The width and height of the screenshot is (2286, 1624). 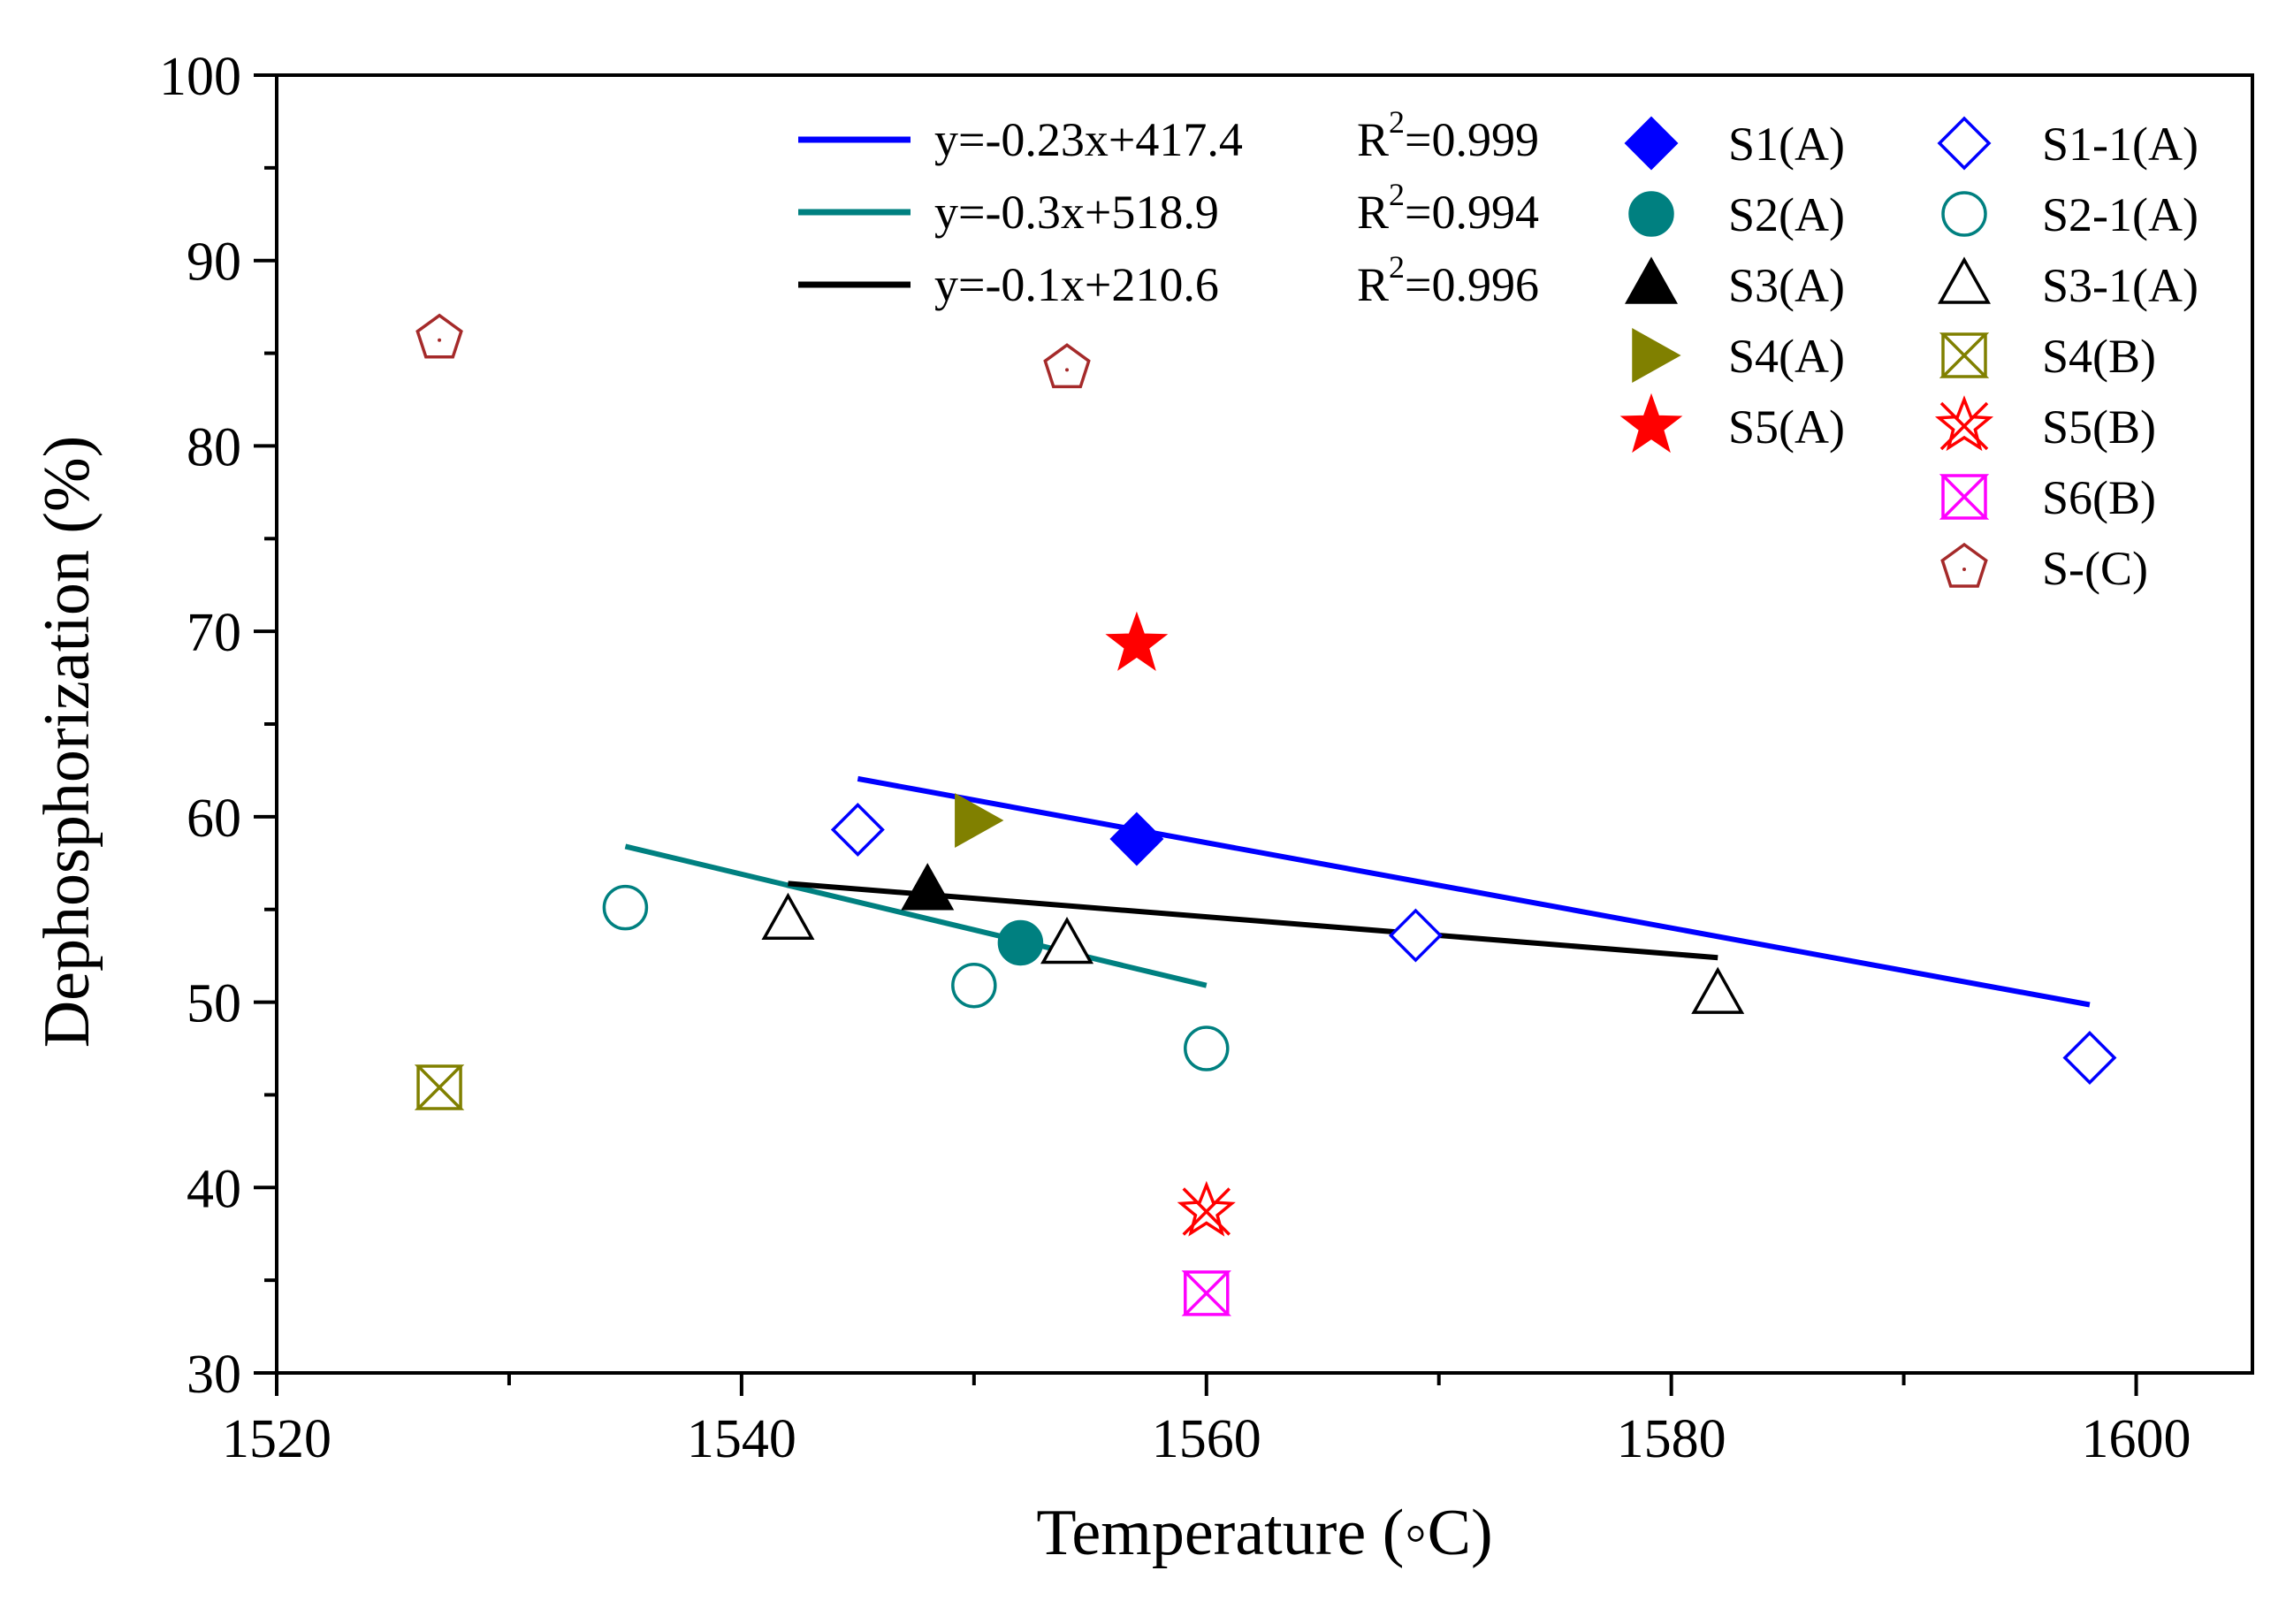 What do you see at coordinates (1651, 143) in the screenshot?
I see `legend-marker-s1-a` at bounding box center [1651, 143].